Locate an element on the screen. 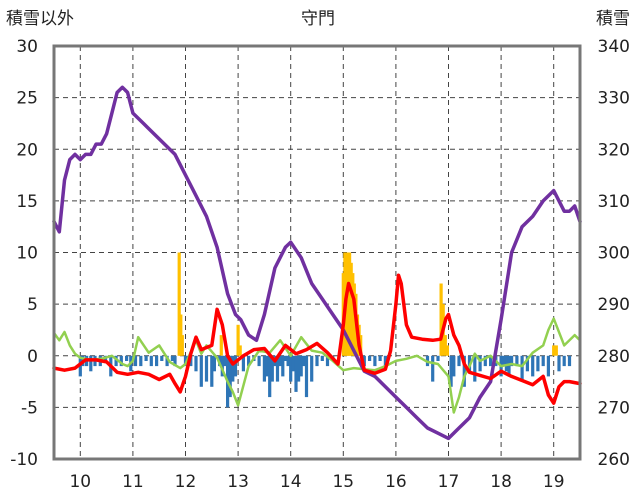  y-right-tick-label: 330 is located at coordinates (614, 99).